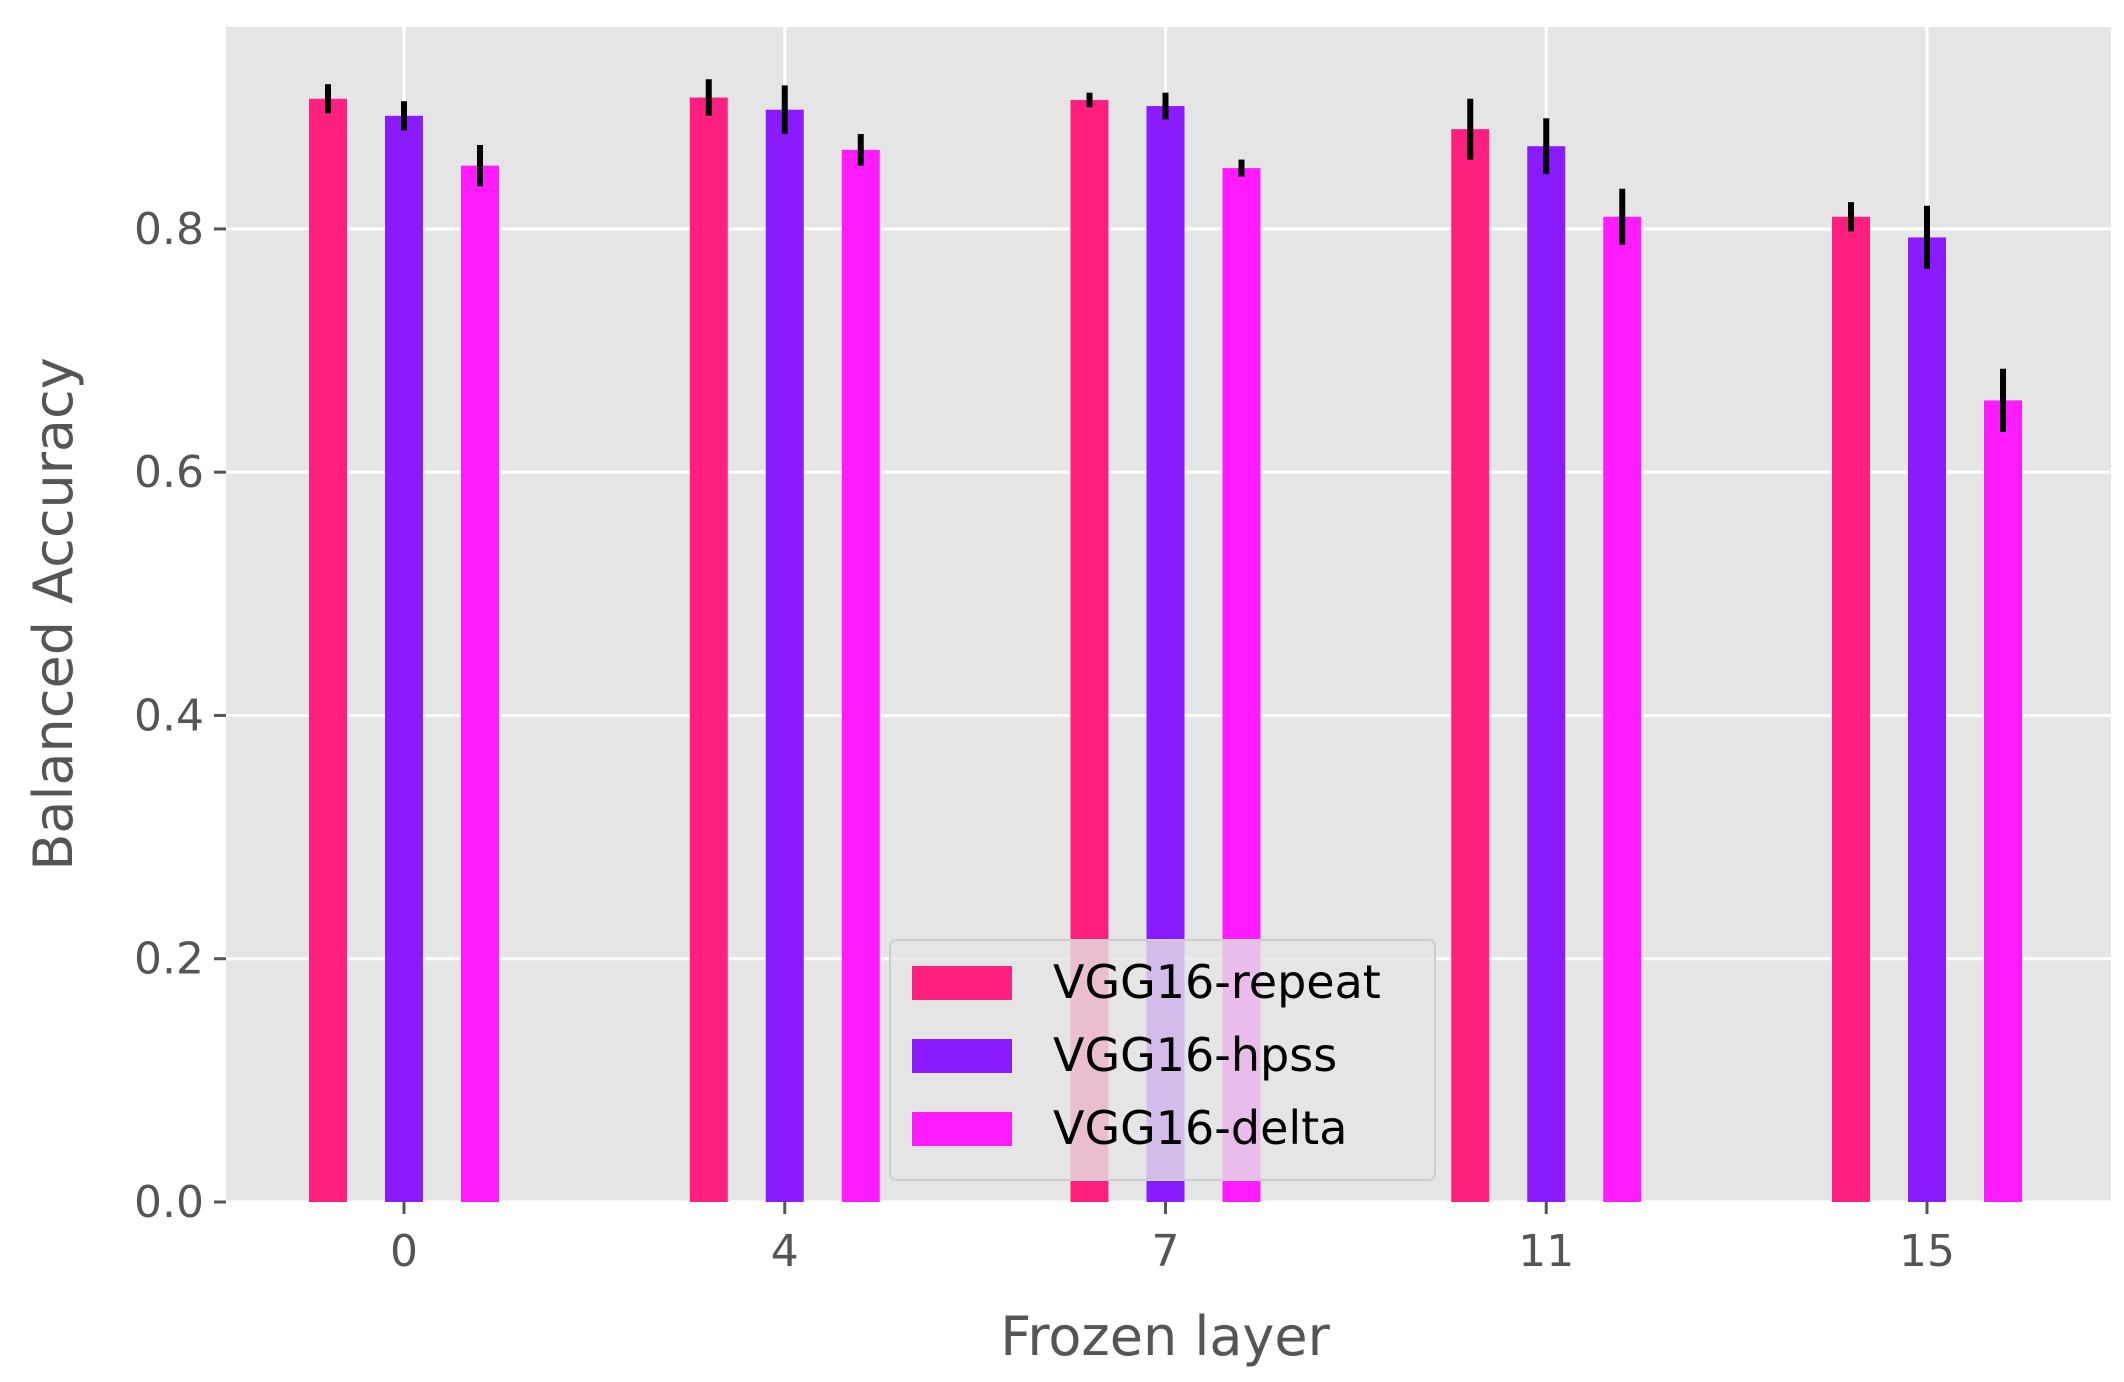 The height and width of the screenshot is (1382, 2124). I want to click on legend: VGG16-repeat VGG16-hpss VGG16-delta, so click(1162, 1060).